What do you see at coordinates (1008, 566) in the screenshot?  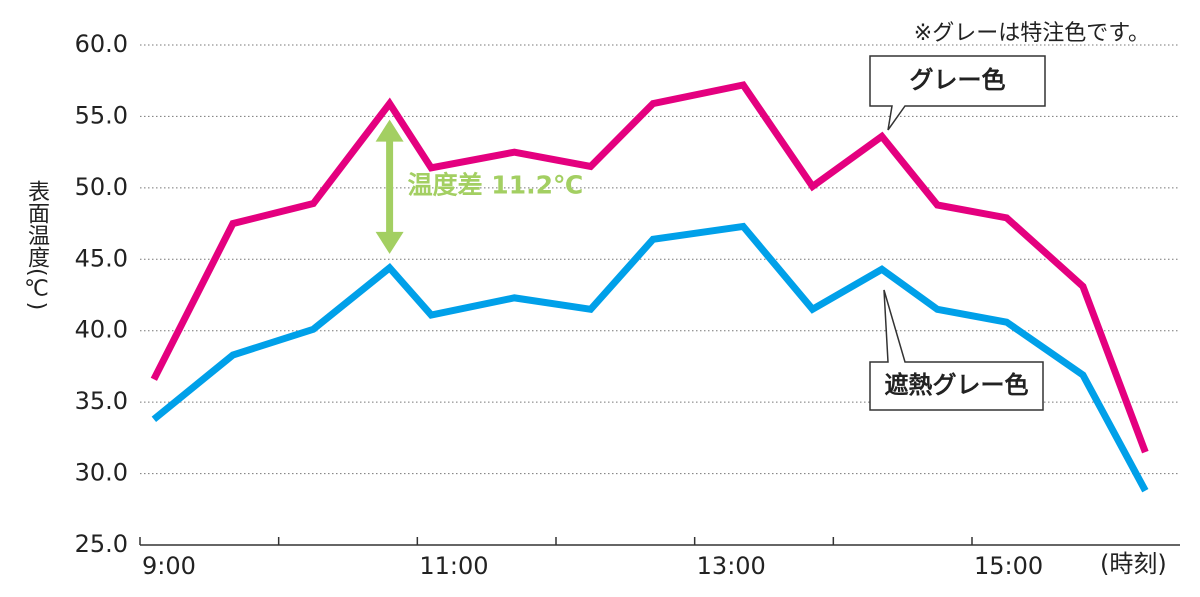 I see `x-tick-label: 15:00` at bounding box center [1008, 566].